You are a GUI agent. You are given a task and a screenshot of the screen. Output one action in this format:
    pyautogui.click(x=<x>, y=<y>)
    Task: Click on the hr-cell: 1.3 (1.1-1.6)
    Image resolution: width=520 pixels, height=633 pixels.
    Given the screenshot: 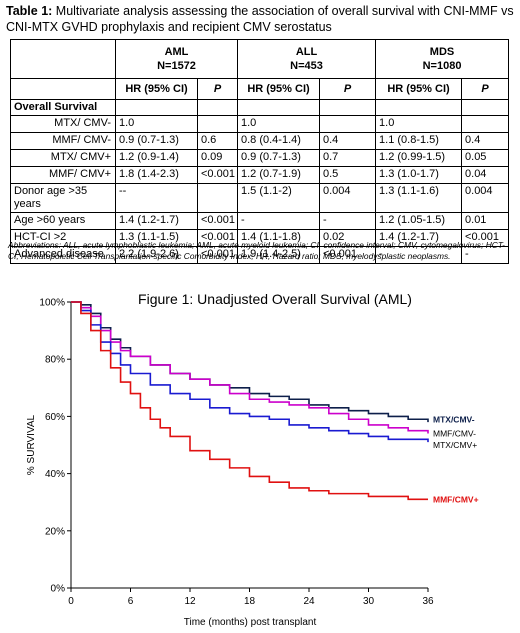 What is the action you would take?
    pyautogui.click(x=419, y=198)
    